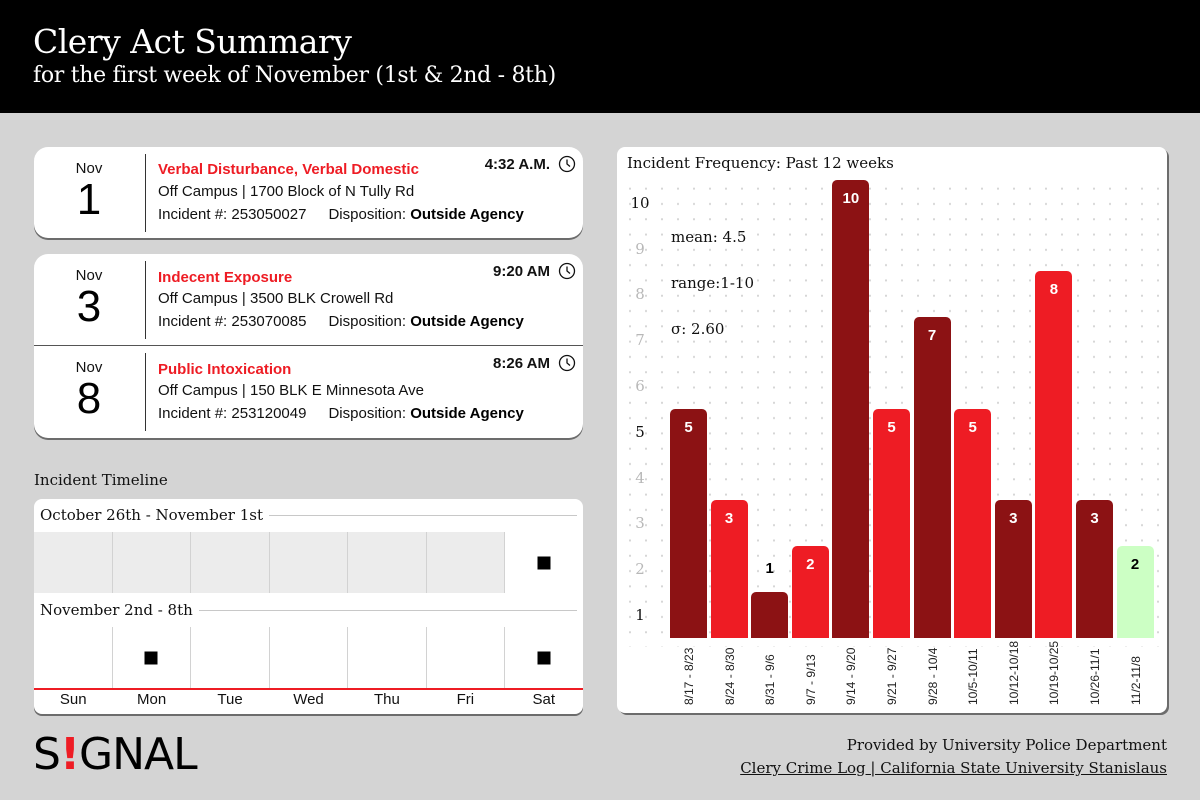  What do you see at coordinates (89, 398) in the screenshot?
I see `incident-day: 8` at bounding box center [89, 398].